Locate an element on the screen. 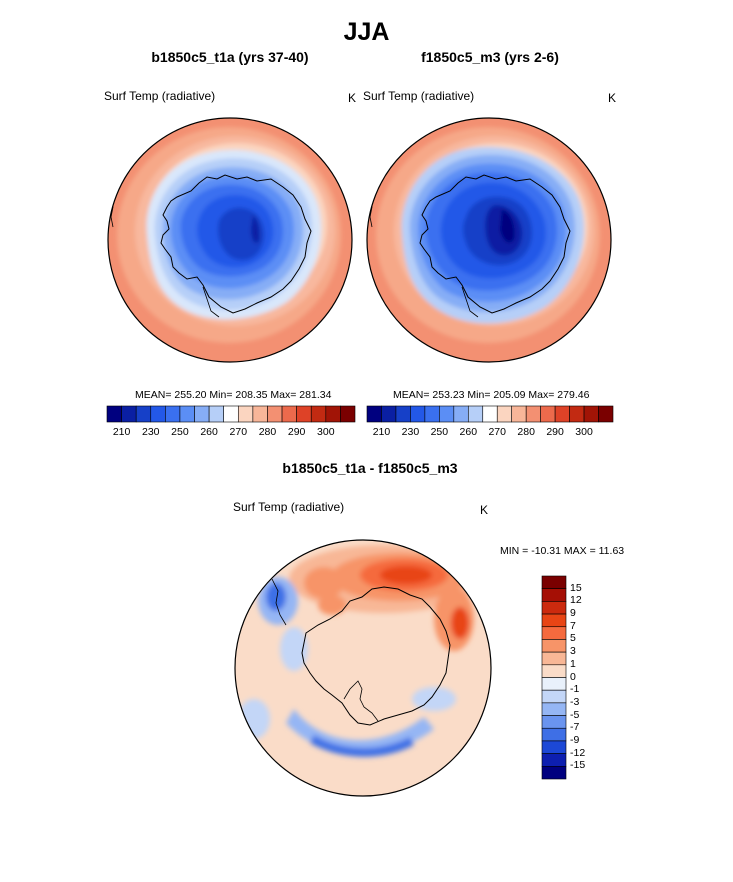 This screenshot has height=882, width=733. panel-2-colorbar-tick-label: 280 is located at coordinates (526, 432).